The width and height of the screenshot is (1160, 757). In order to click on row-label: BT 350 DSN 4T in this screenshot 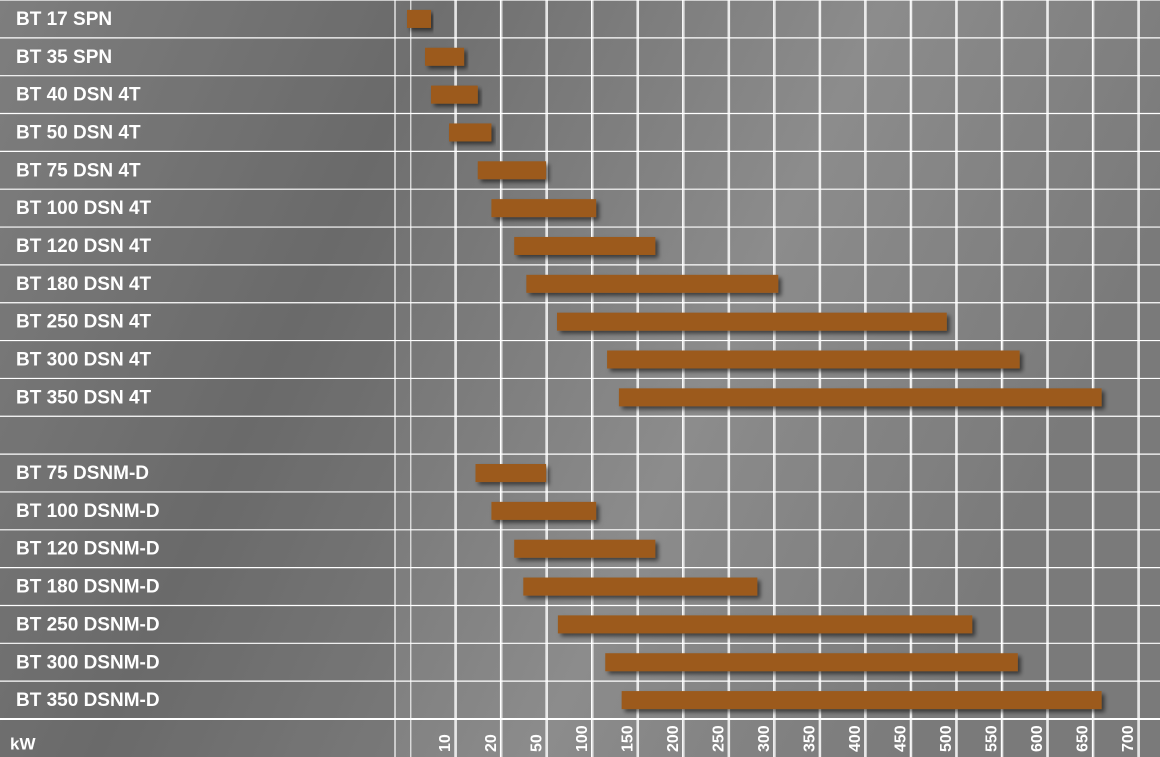, I will do `click(84, 397)`.